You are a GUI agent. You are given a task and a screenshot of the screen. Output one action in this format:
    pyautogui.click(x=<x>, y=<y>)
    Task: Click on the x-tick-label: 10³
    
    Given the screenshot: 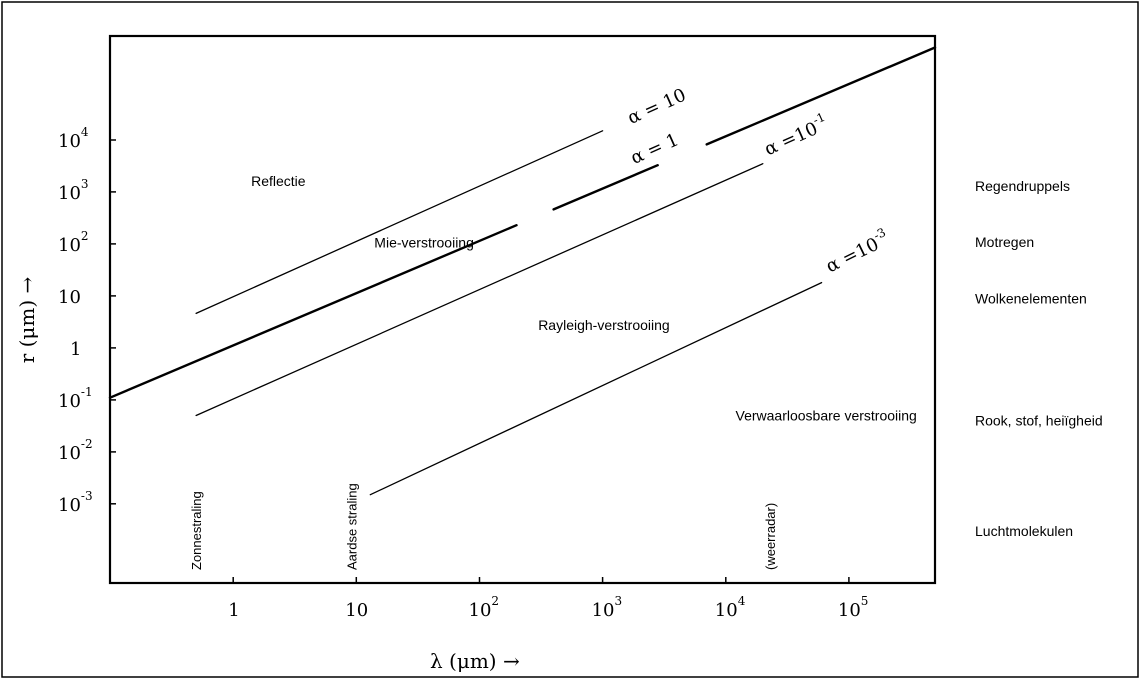 What is the action you would take?
    pyautogui.click(x=607, y=607)
    